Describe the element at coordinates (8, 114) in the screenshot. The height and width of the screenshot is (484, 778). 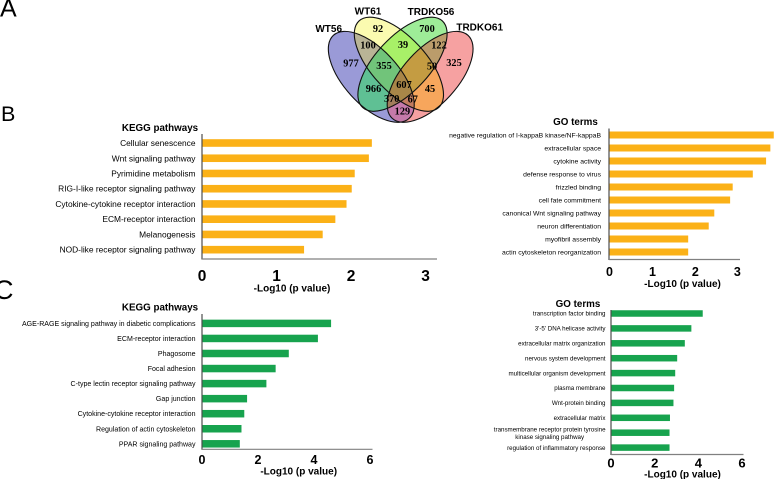
I see `svg-text: B` at that location.